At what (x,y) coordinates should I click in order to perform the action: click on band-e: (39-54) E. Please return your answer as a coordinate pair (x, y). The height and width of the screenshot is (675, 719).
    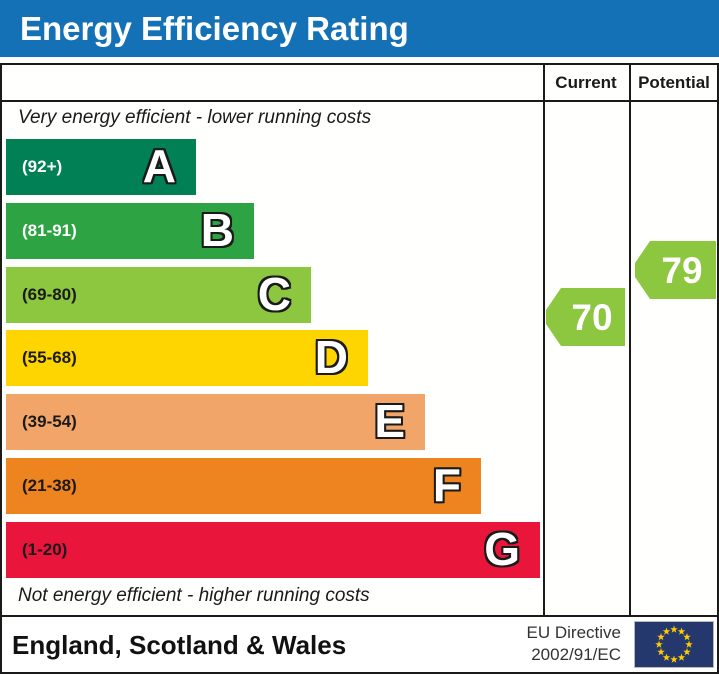
    Looking at the image, I should click on (215, 422).